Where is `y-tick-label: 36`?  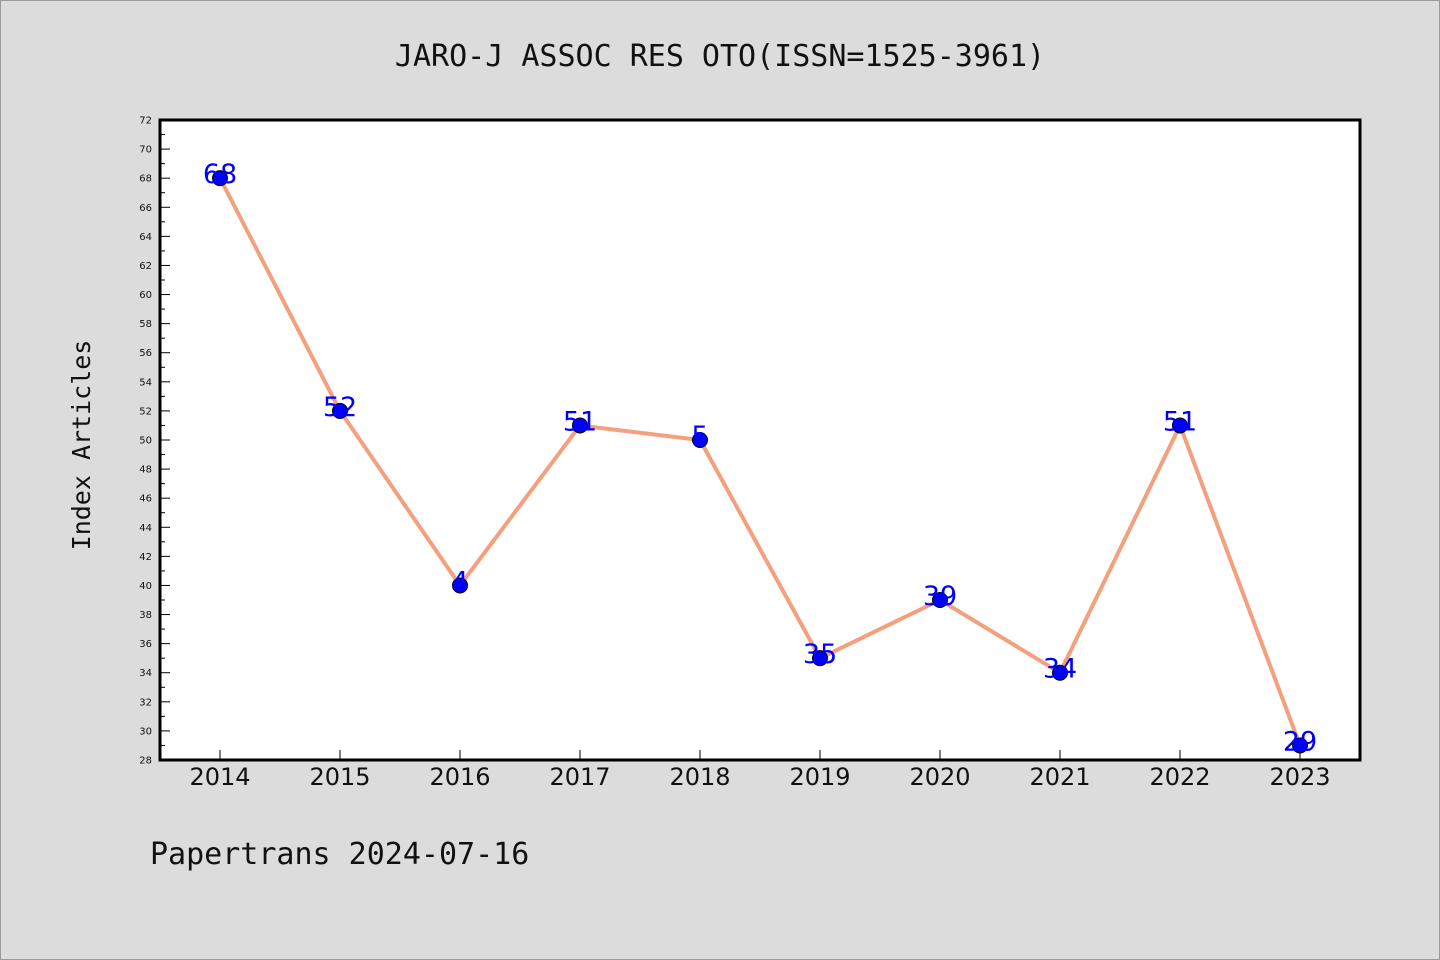 y-tick-label: 36 is located at coordinates (145, 644).